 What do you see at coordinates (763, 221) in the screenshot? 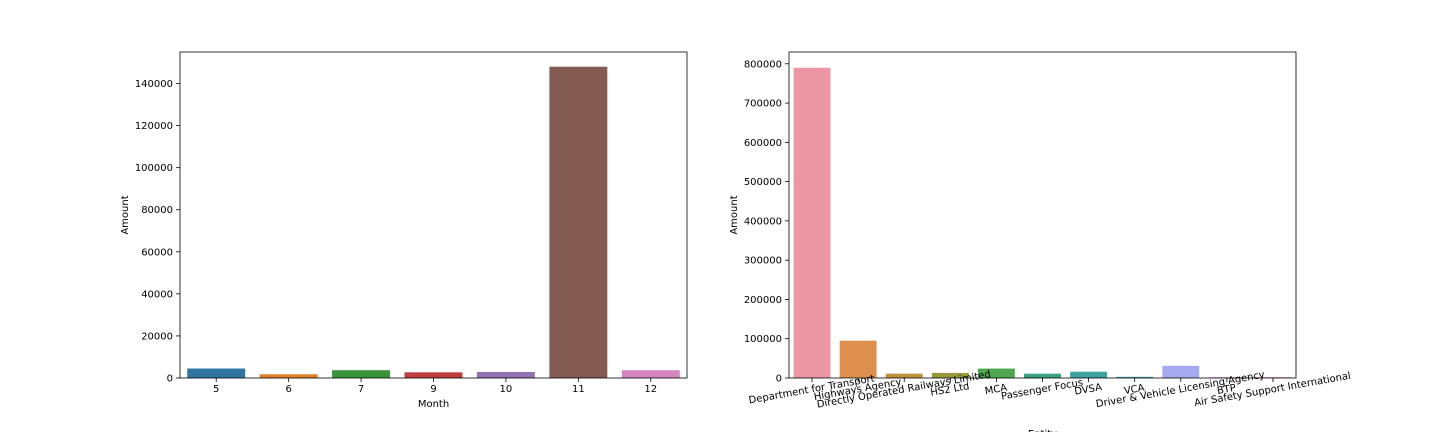
I see `y-tick-label-1-4: 400000` at bounding box center [763, 221].